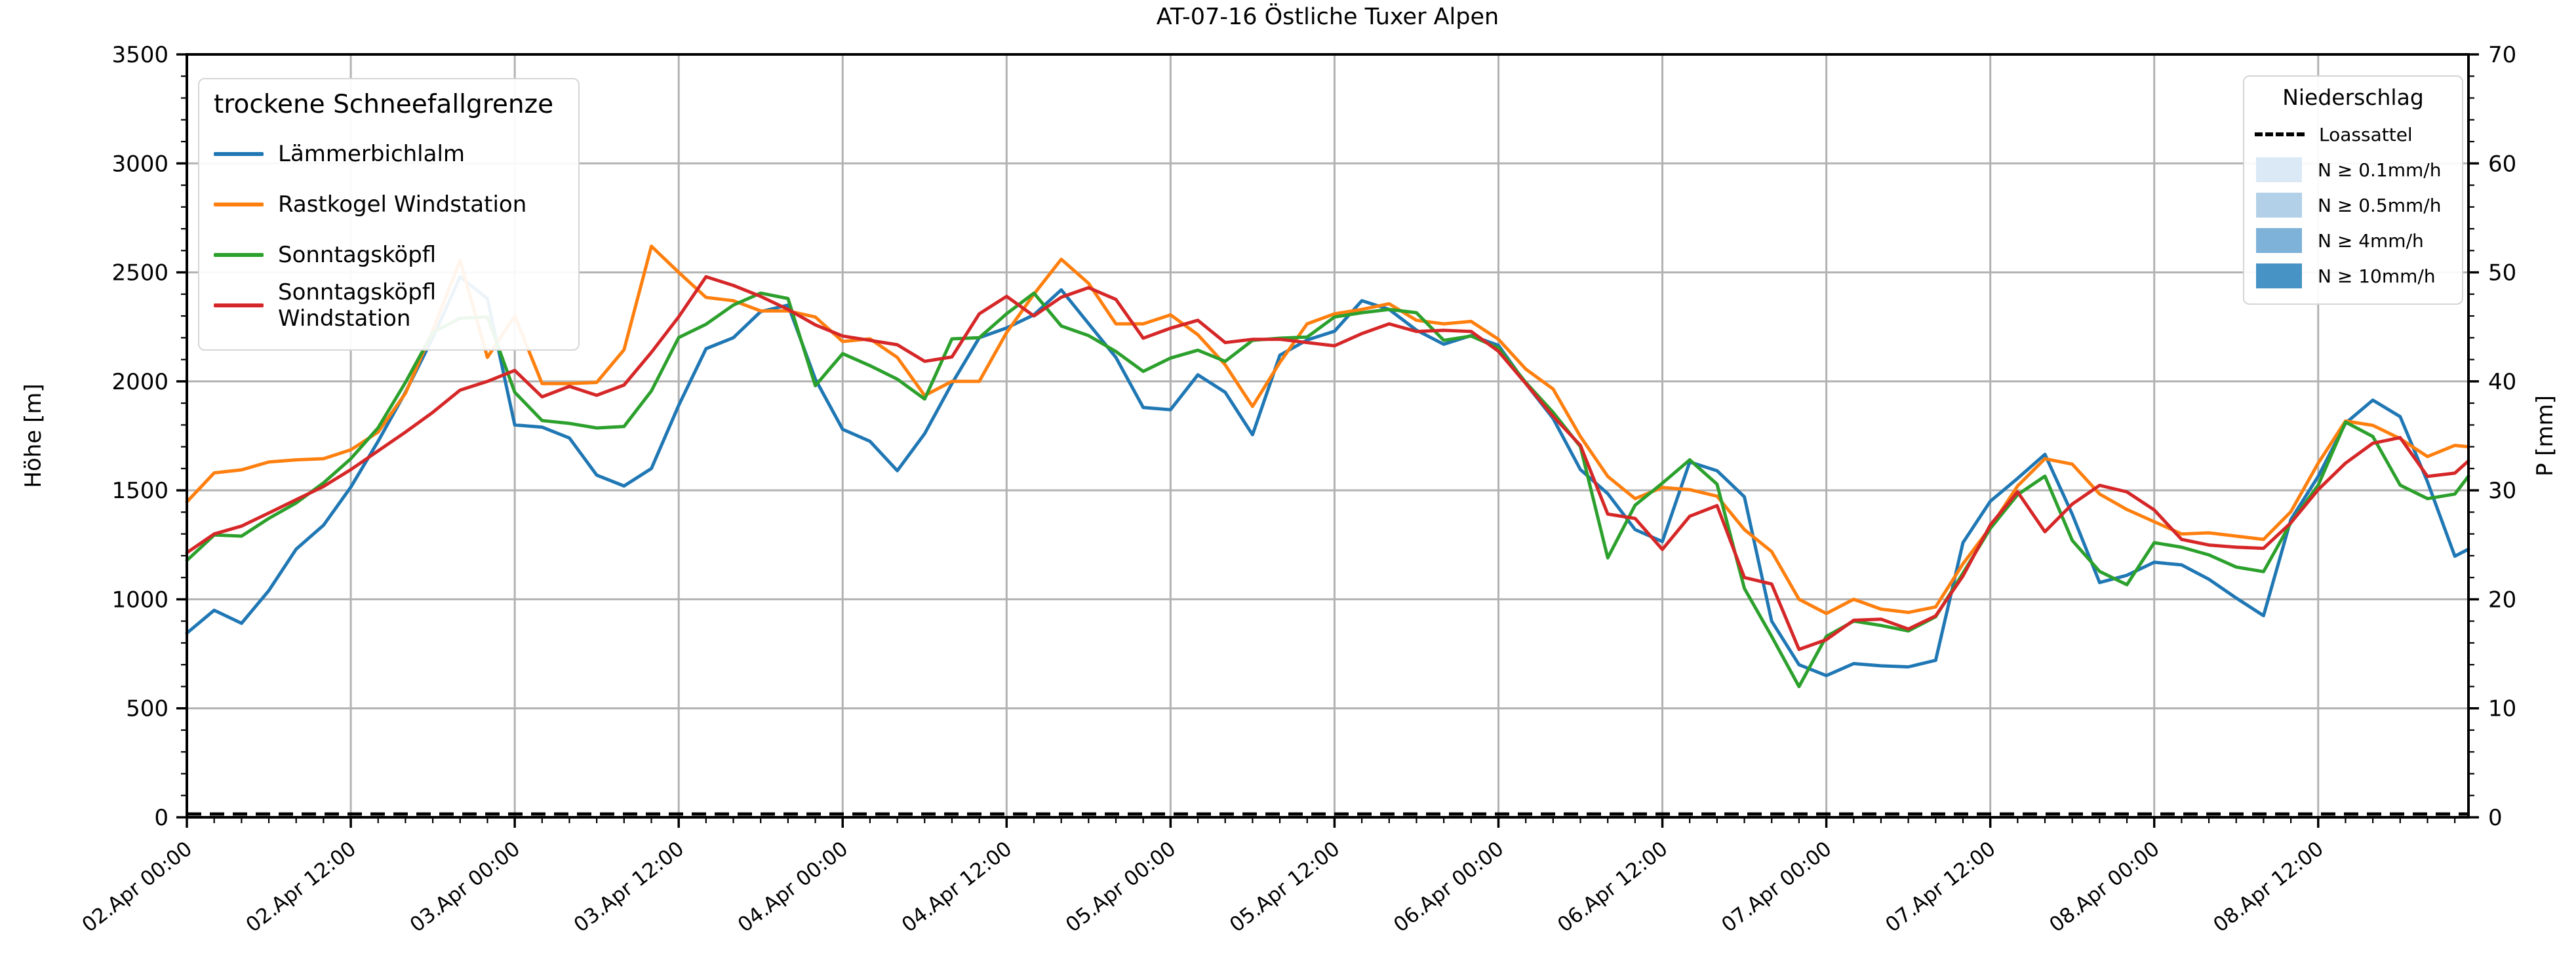 Image resolution: width=2576 pixels, height=970 pixels. I want to click on legend-precip-title: Niederschlag, so click(2353, 97).